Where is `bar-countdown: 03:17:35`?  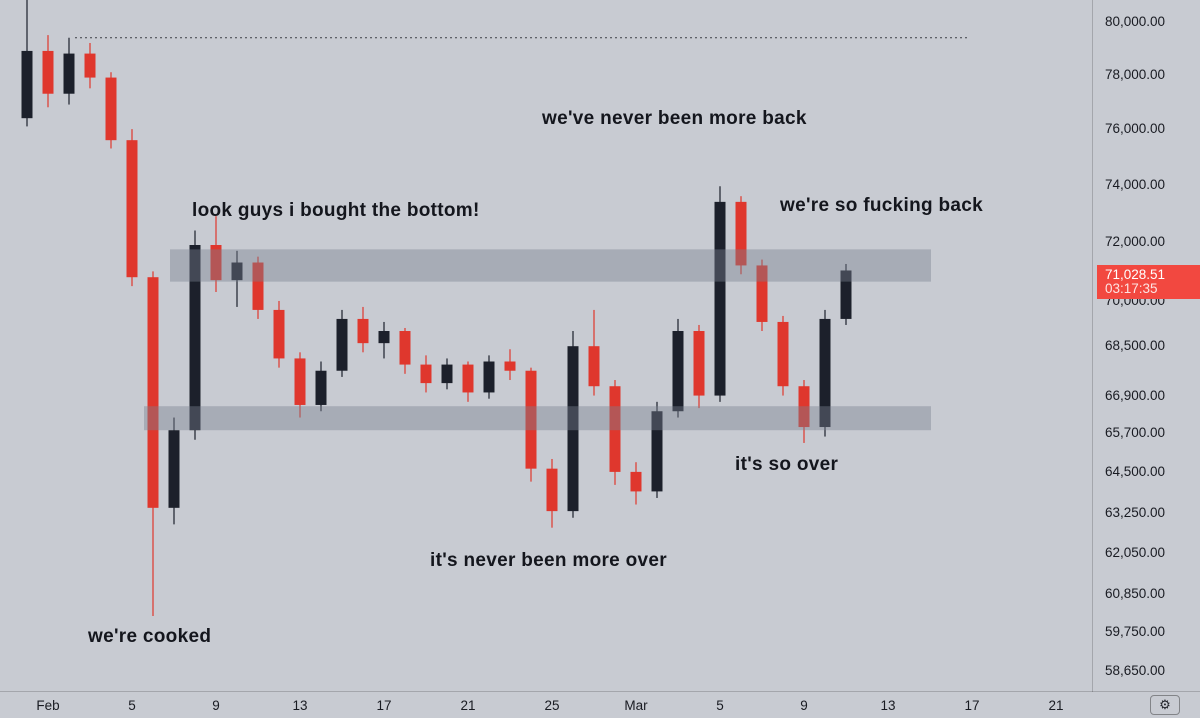
bar-countdown: 03:17:35 is located at coordinates (1131, 289).